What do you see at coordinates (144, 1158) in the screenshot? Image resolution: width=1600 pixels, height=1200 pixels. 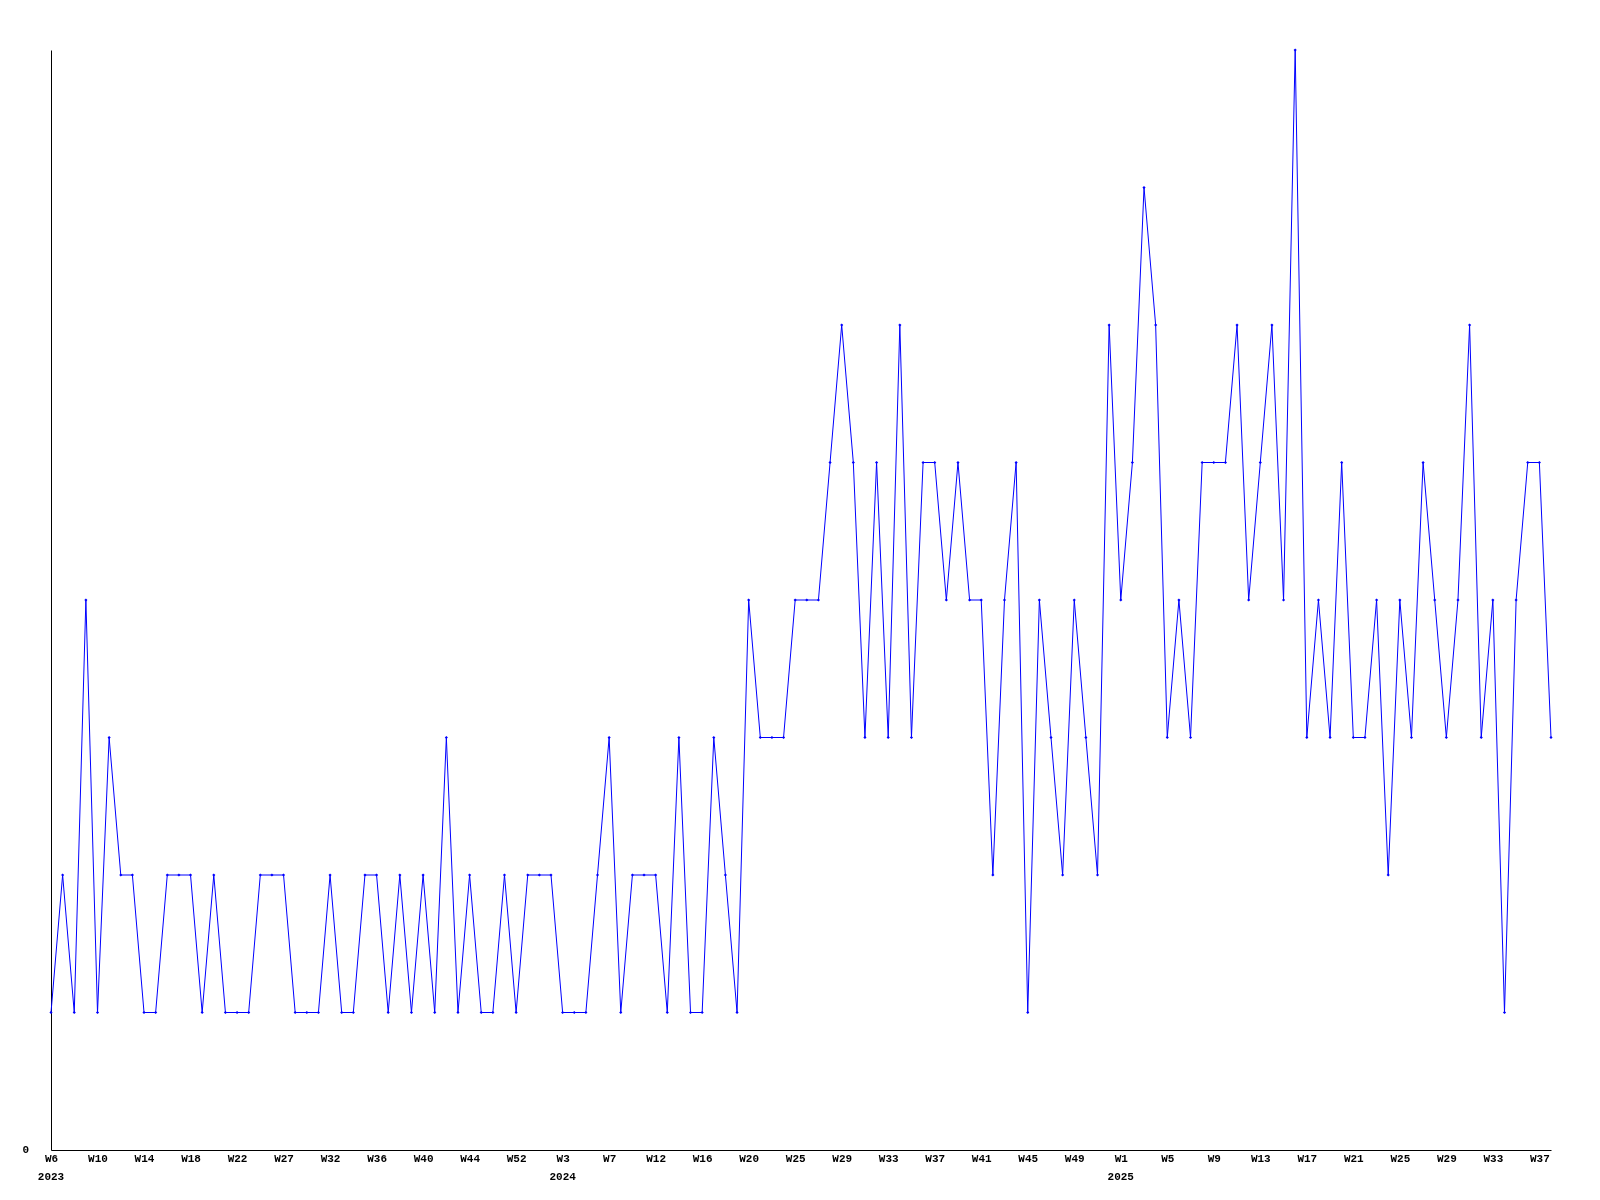 I see `x-tick-label: W14` at bounding box center [144, 1158].